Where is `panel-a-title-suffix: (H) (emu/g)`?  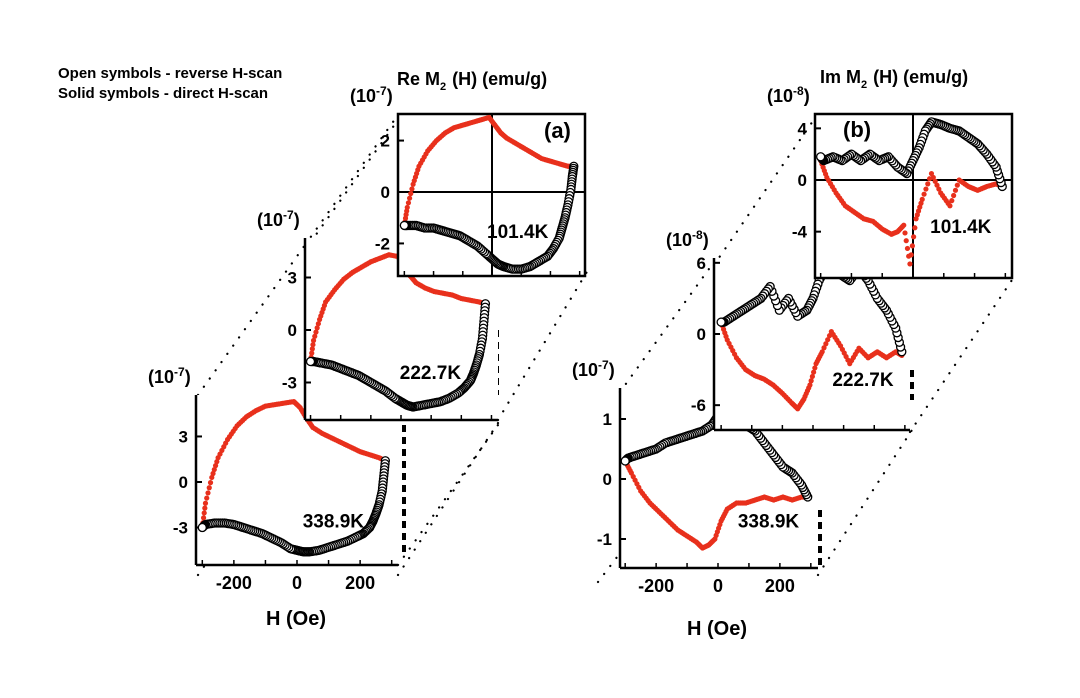
panel-a-title-suffix: (H) (emu/g) is located at coordinates (499, 79).